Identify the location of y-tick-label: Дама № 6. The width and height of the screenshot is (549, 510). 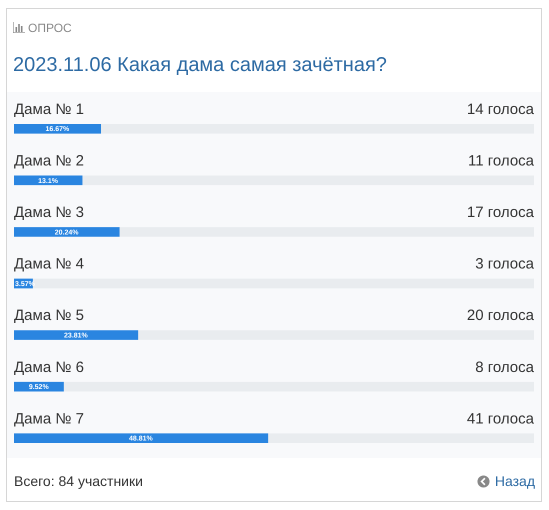
(49, 367).